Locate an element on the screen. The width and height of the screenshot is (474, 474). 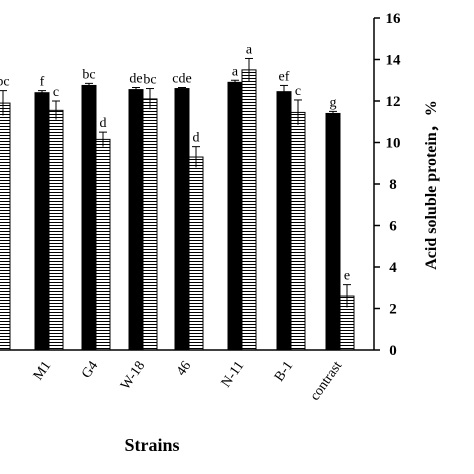
x-axis-title: Strains is located at coordinates (151, 445).